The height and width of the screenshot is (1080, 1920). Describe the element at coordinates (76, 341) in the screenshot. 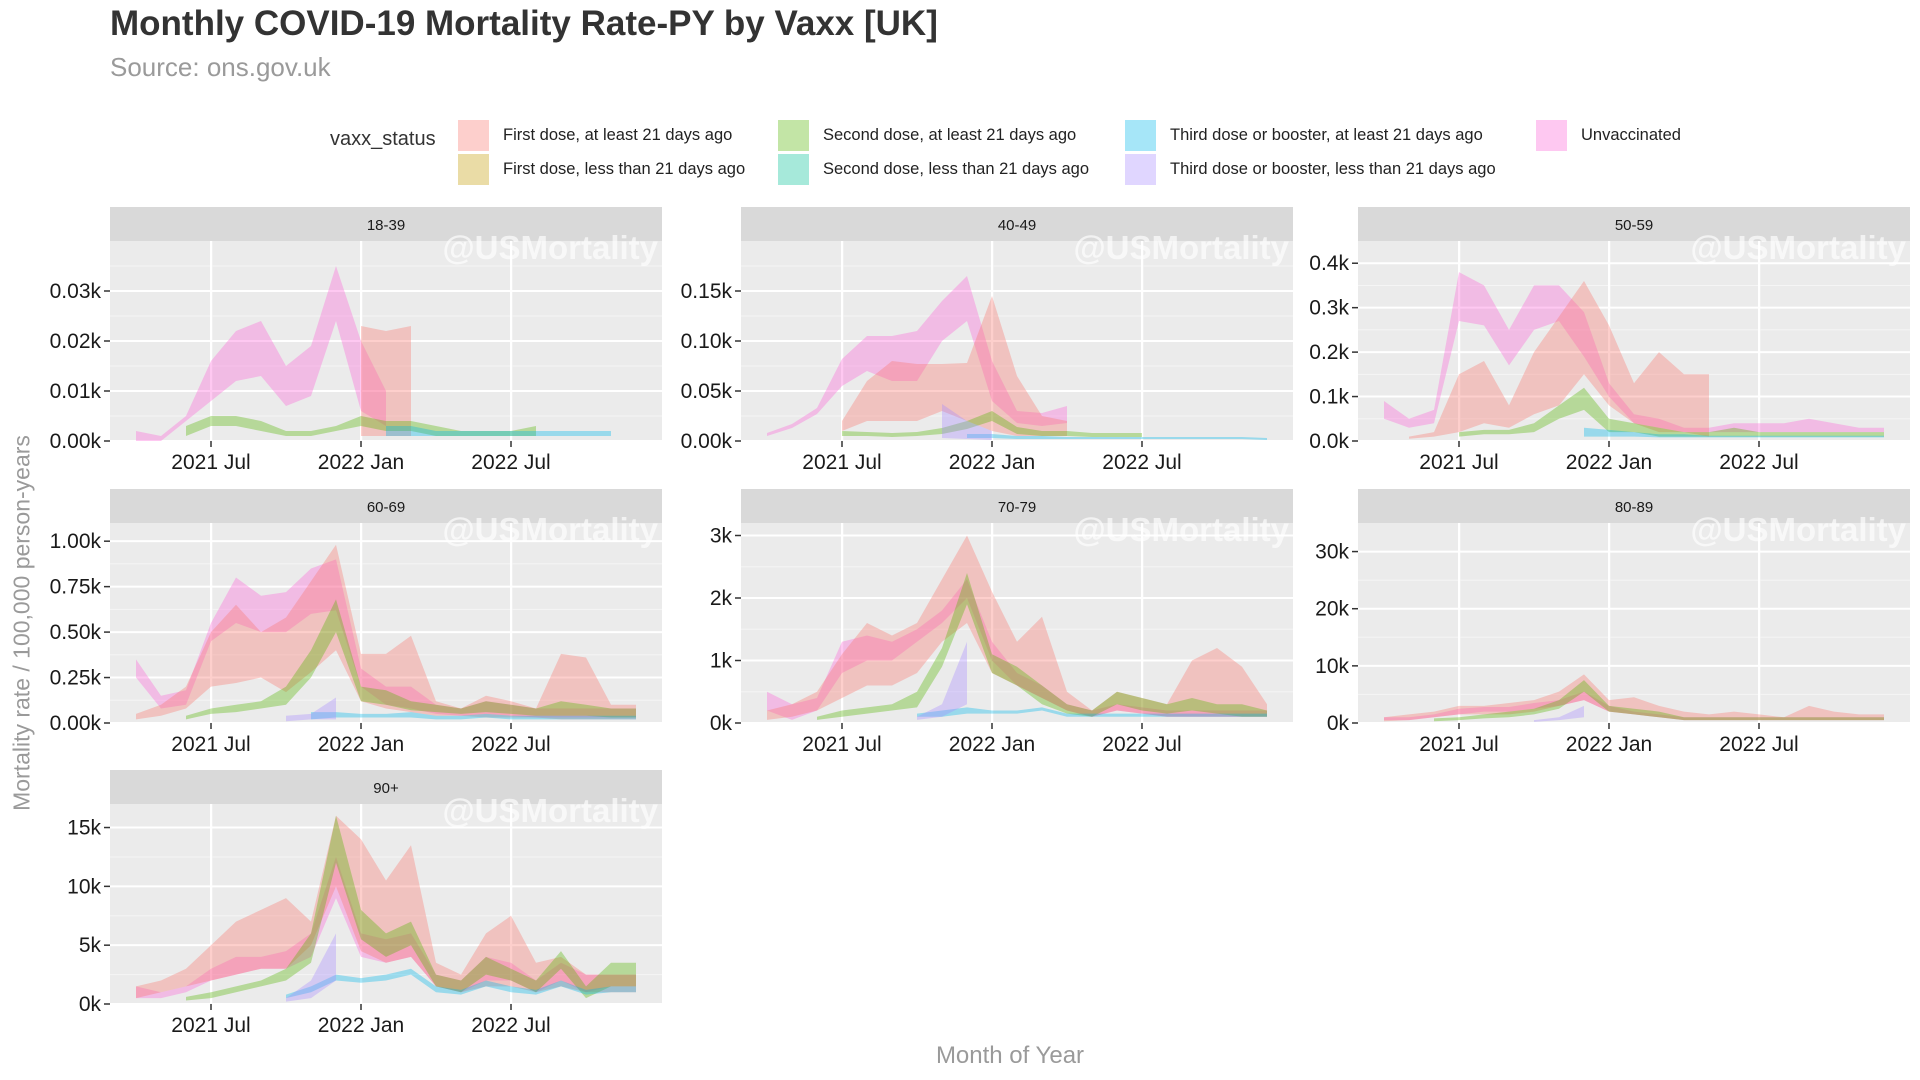

I see `y-tick-label: 0.02k` at that location.